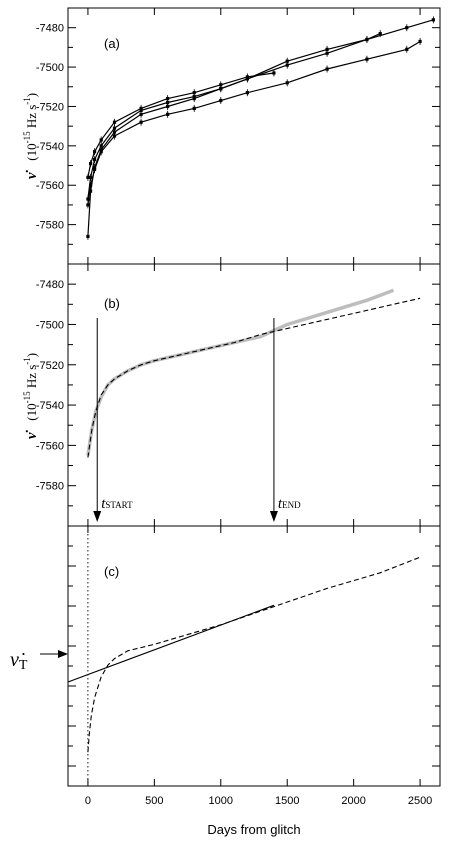 Image resolution: width=452 pixels, height=844 pixels. I want to click on x-tick-labels: 0 500 1000 1500 2000 2500, so click(258, 801).